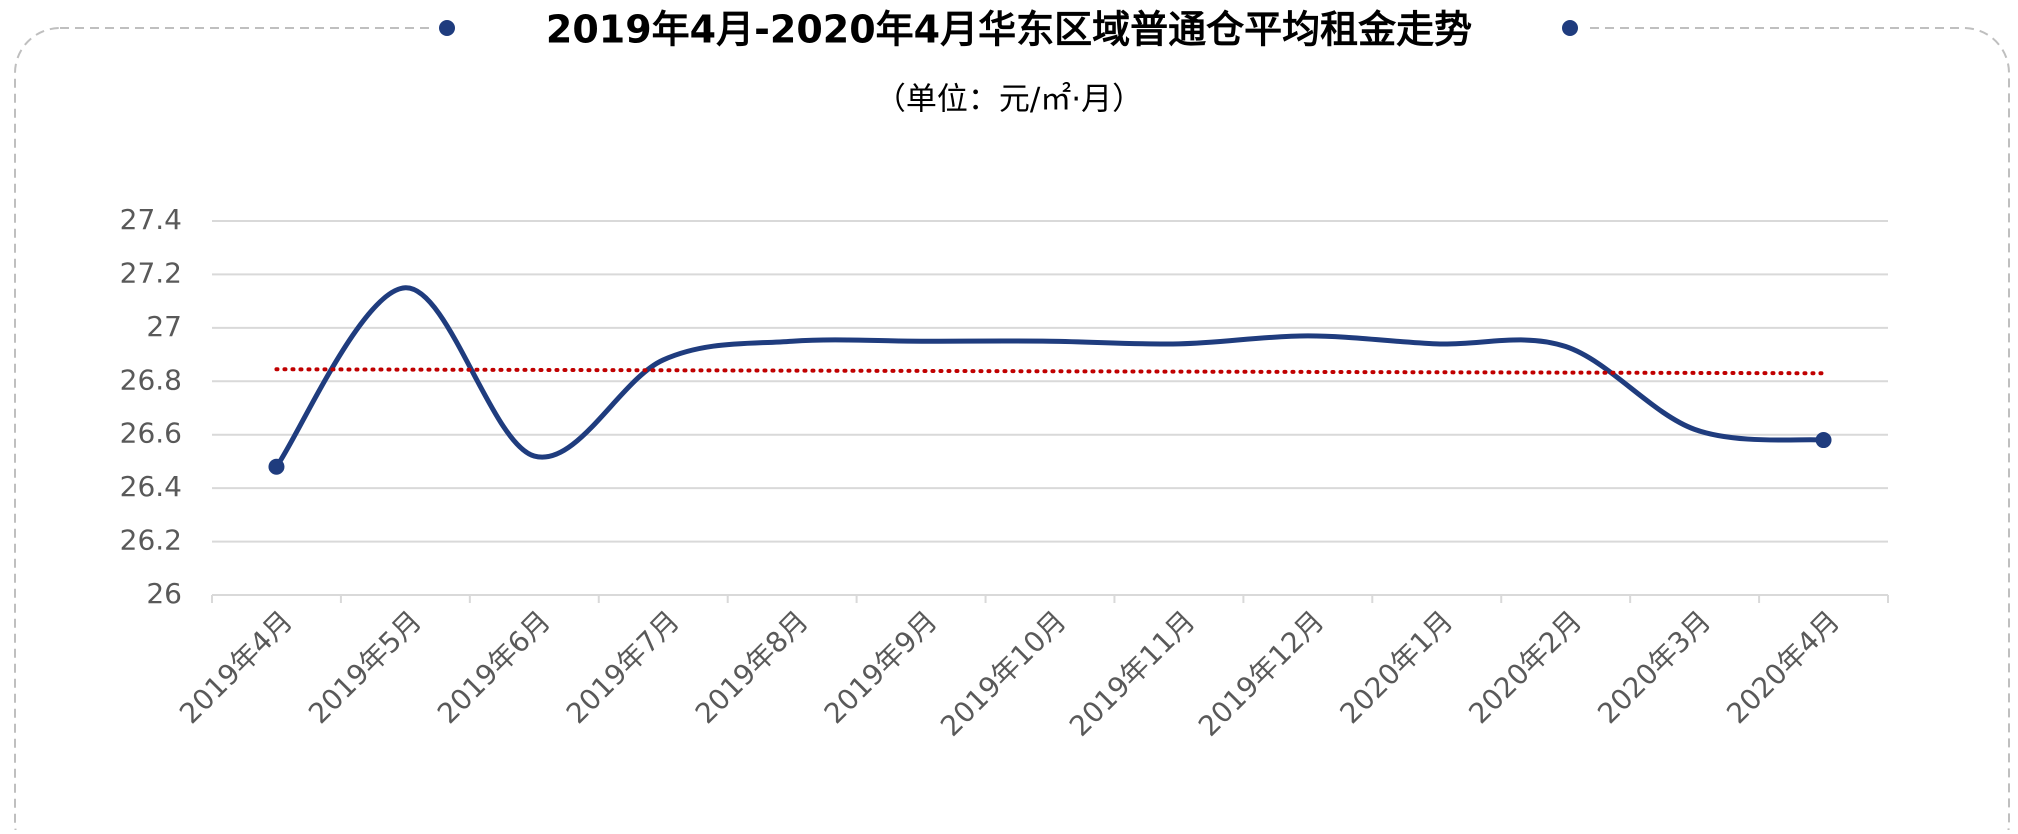 This screenshot has width=2018, height=834. Describe the element at coordinates (623, 667) in the screenshot. I see `x-tick-label: 2019年7月` at that location.